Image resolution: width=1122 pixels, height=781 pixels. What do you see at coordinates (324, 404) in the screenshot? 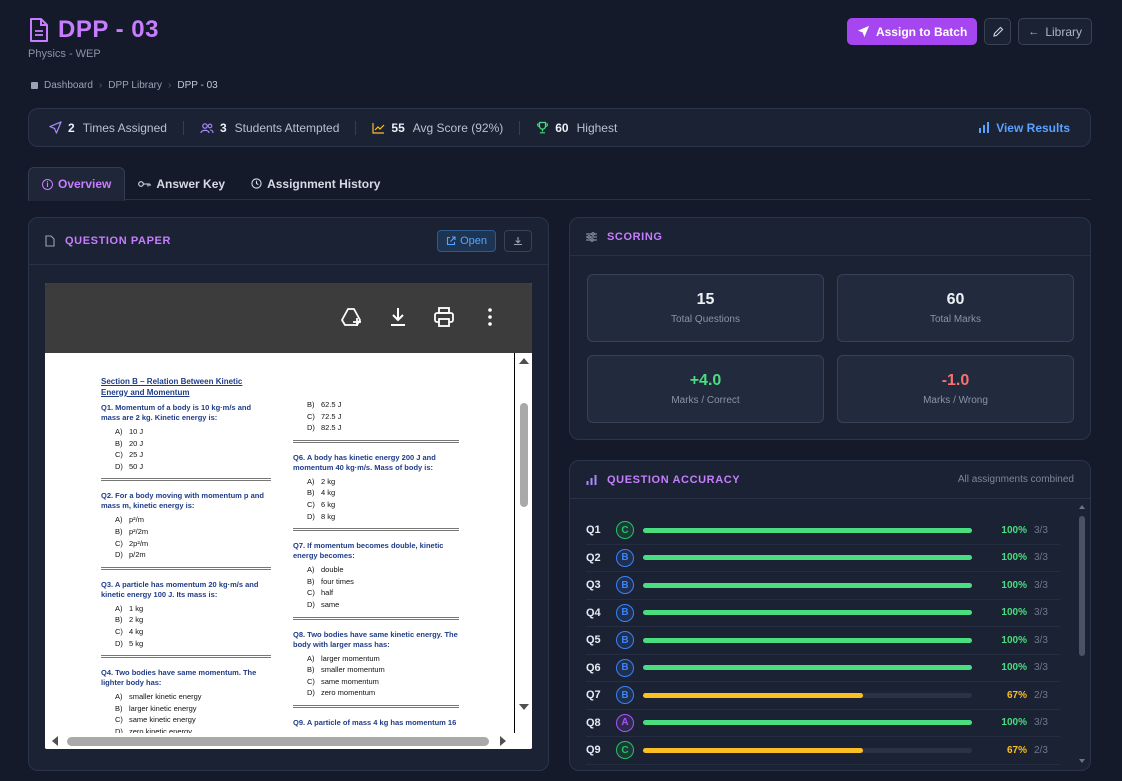
I see `answer-option: B) 62.5 J` at bounding box center [324, 404].